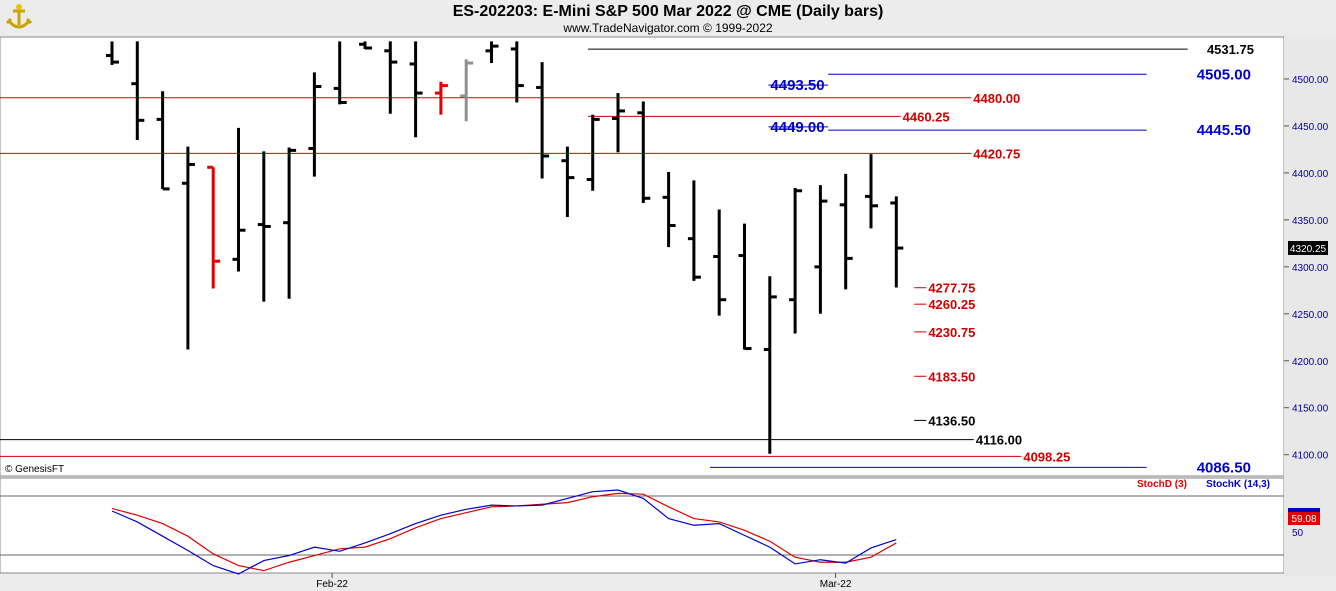  Describe the element at coordinates (797, 127) in the screenshot. I see `level-label: 4449.00` at that location.